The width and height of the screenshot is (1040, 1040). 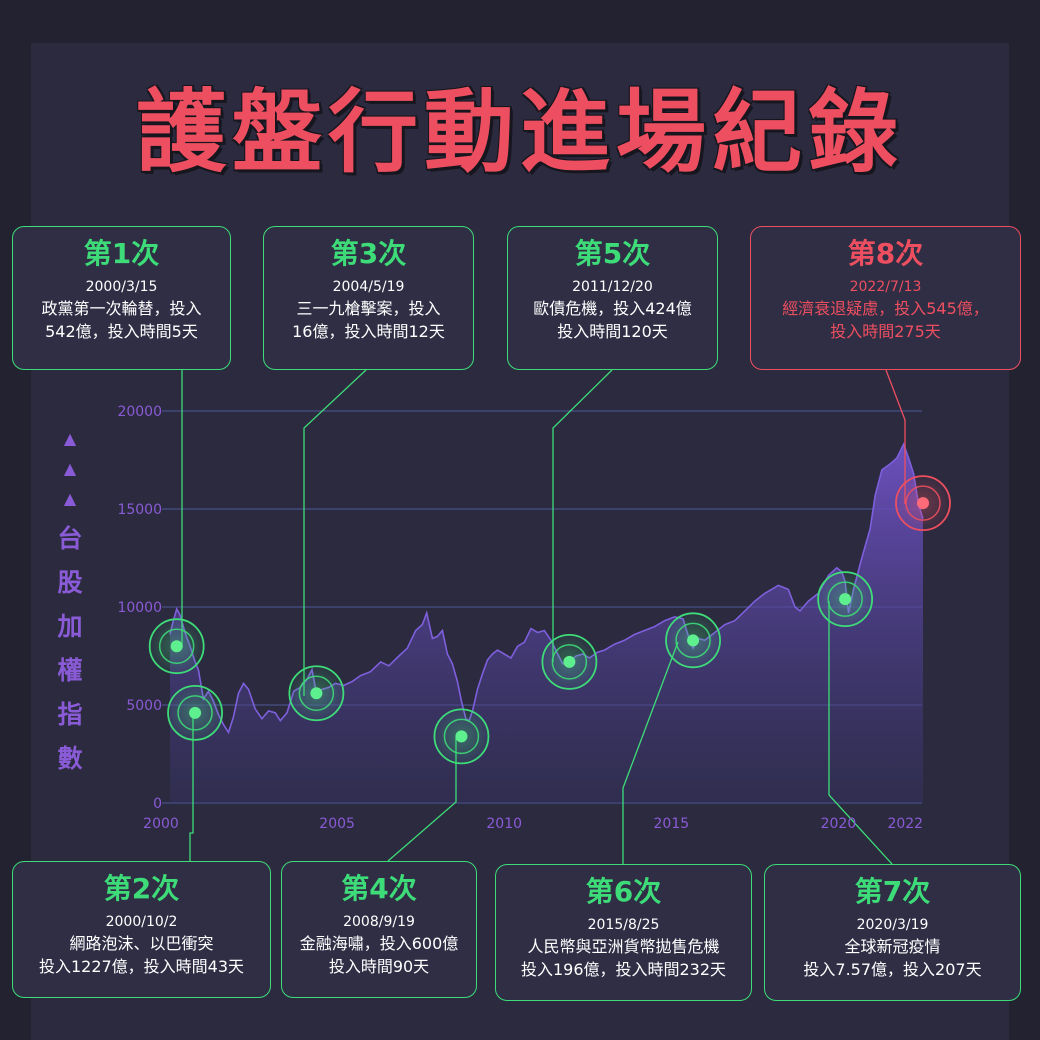 I want to click on y-tick-label: 20000, so click(x=139, y=412).